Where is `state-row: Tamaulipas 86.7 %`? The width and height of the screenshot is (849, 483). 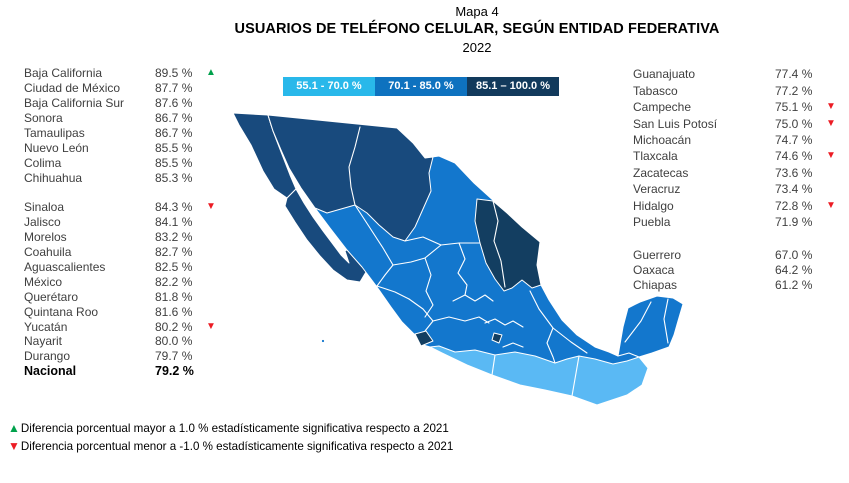
state-row: Tamaulipas 86.7 % is located at coordinates (120, 133).